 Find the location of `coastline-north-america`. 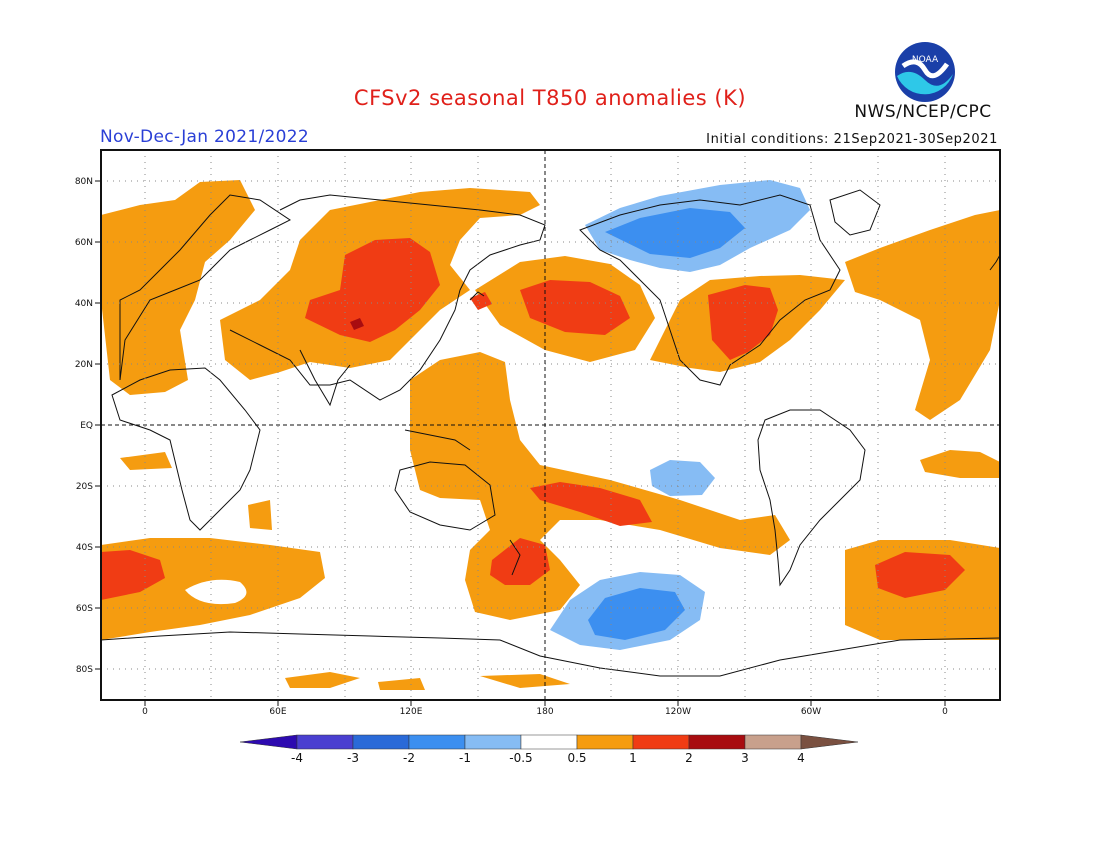

coastline-north-america is located at coordinates (710, 290).